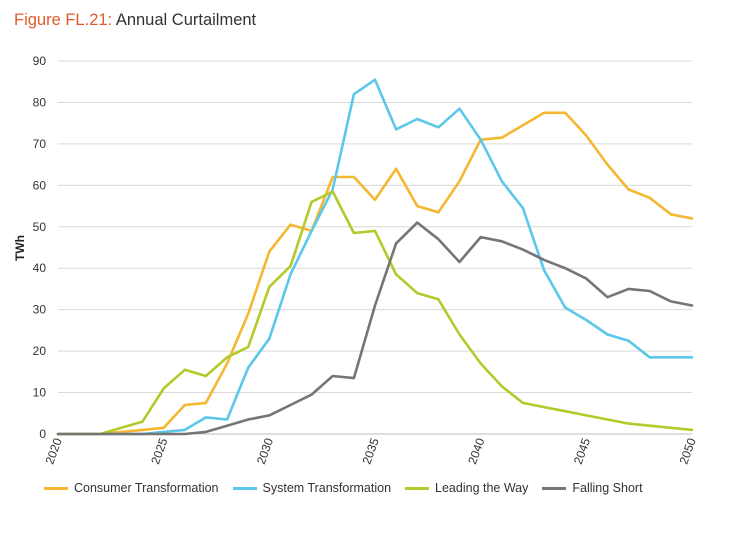 The image size is (731, 540). I want to click on y-tick-label: 90, so click(40, 61).